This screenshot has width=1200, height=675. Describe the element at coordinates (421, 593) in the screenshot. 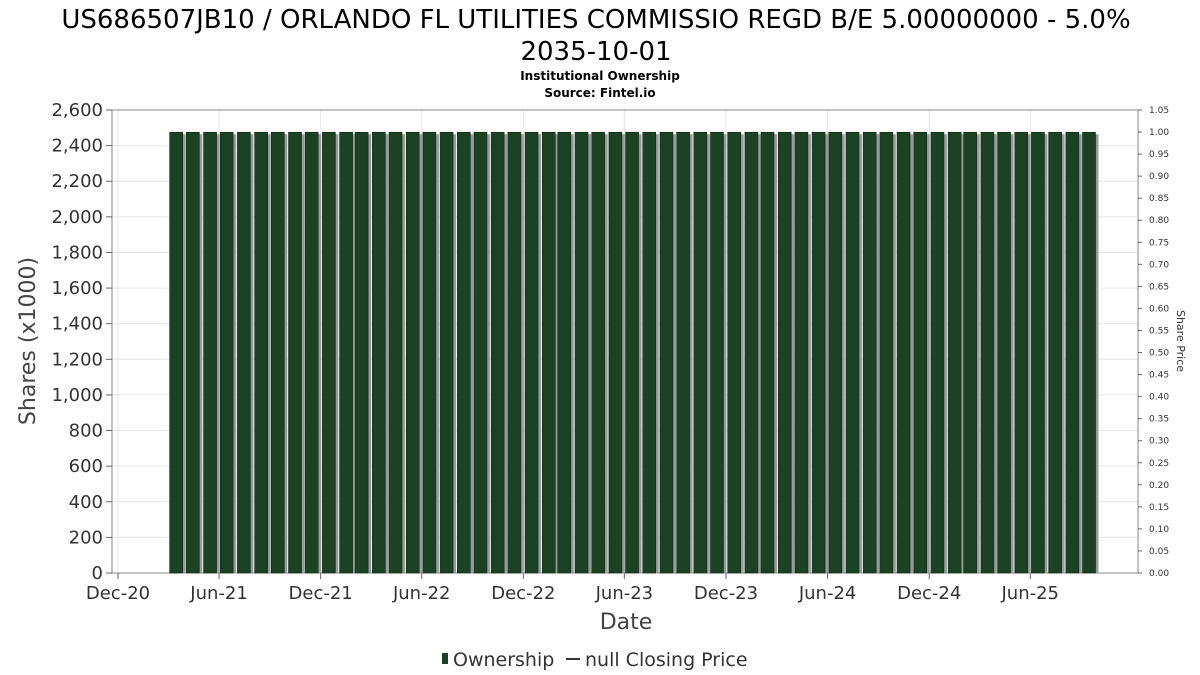

I see `x-tick-label: Jun-22` at that location.